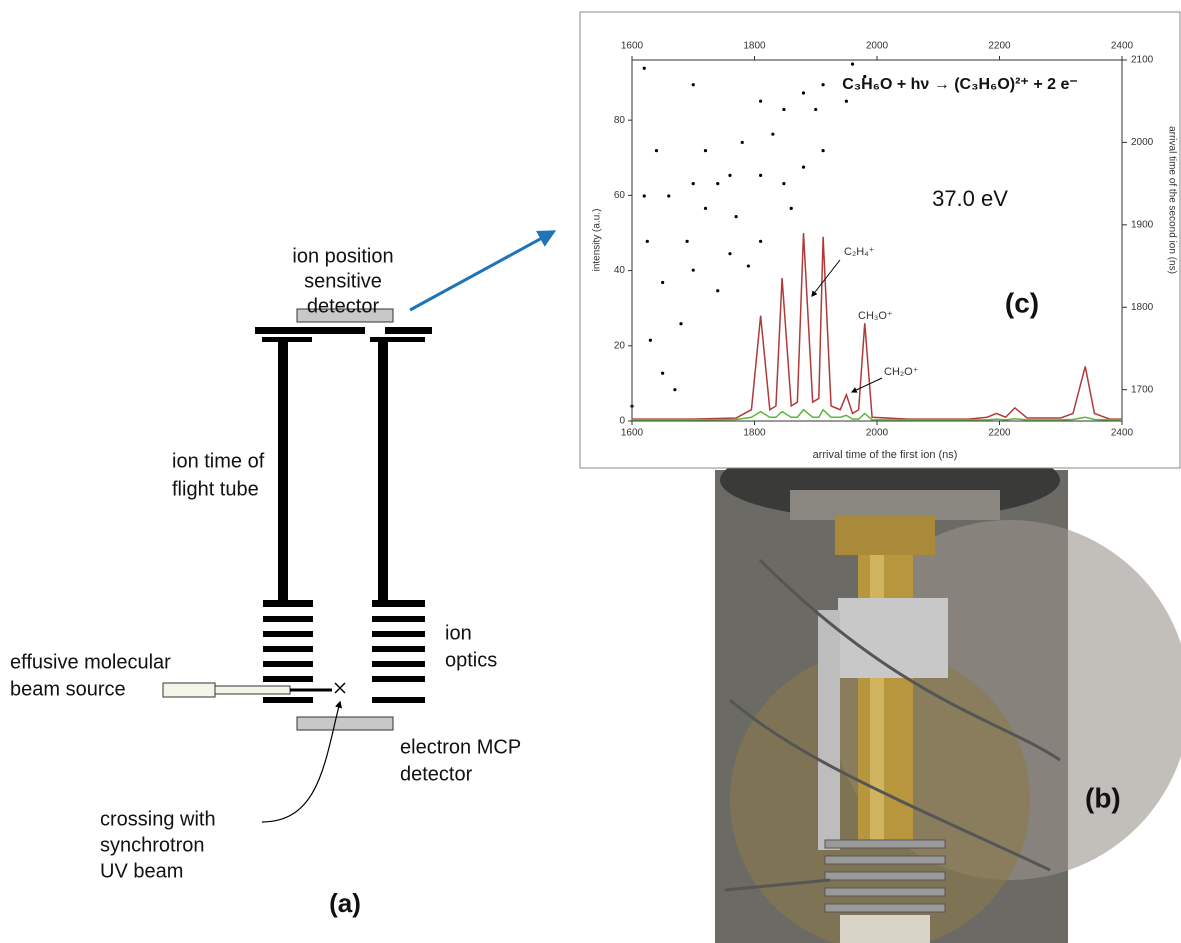  Describe the element at coordinates (471, 660) in the screenshot. I see `label: optics` at that location.